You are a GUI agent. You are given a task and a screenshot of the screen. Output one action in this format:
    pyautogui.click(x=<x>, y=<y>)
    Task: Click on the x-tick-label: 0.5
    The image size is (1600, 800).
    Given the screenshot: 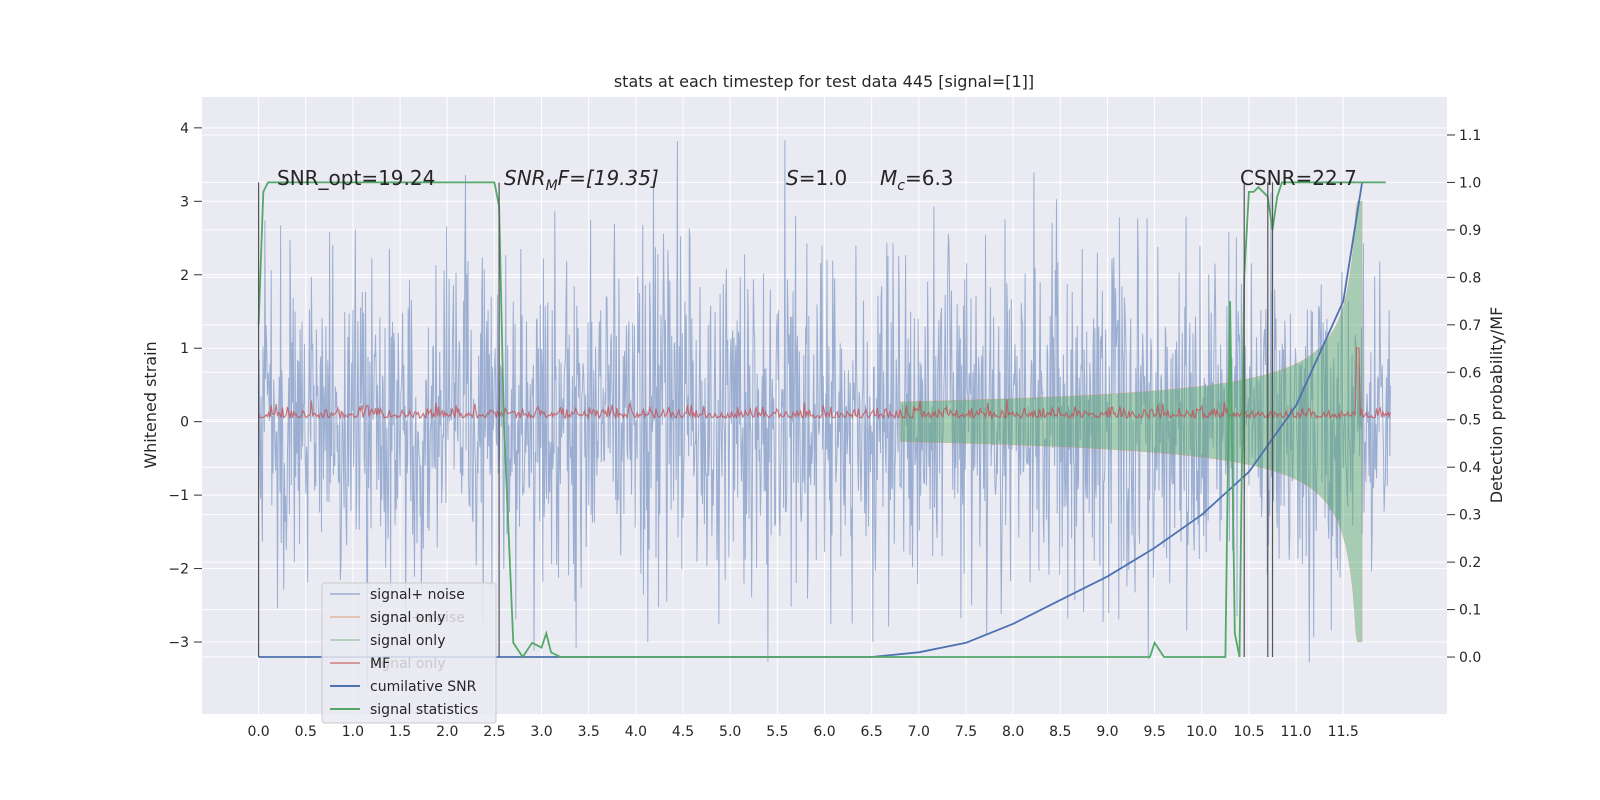 What is the action you would take?
    pyautogui.click(x=306, y=732)
    